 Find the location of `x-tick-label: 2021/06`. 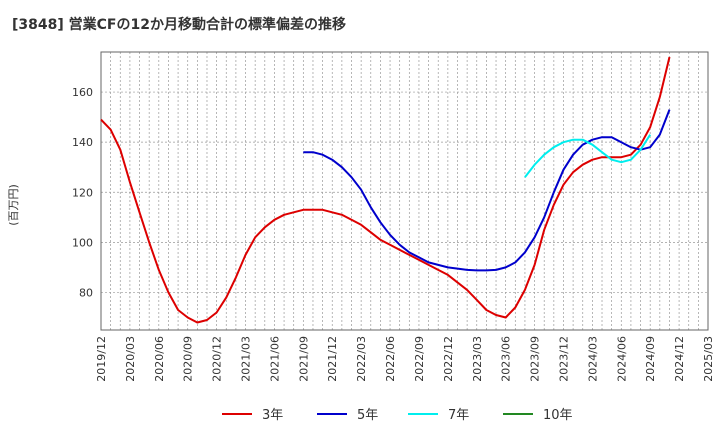

x-tick-label: 2021/06 is located at coordinates (274, 359).